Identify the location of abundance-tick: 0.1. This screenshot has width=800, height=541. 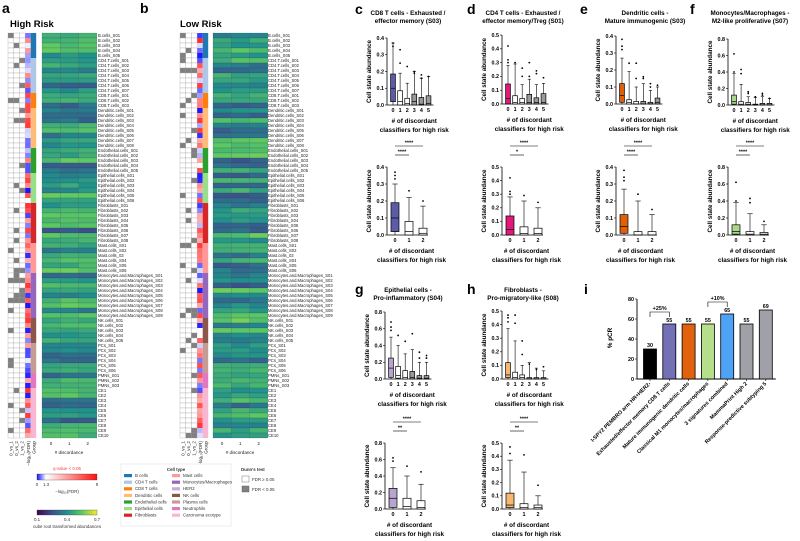
(37, 519).